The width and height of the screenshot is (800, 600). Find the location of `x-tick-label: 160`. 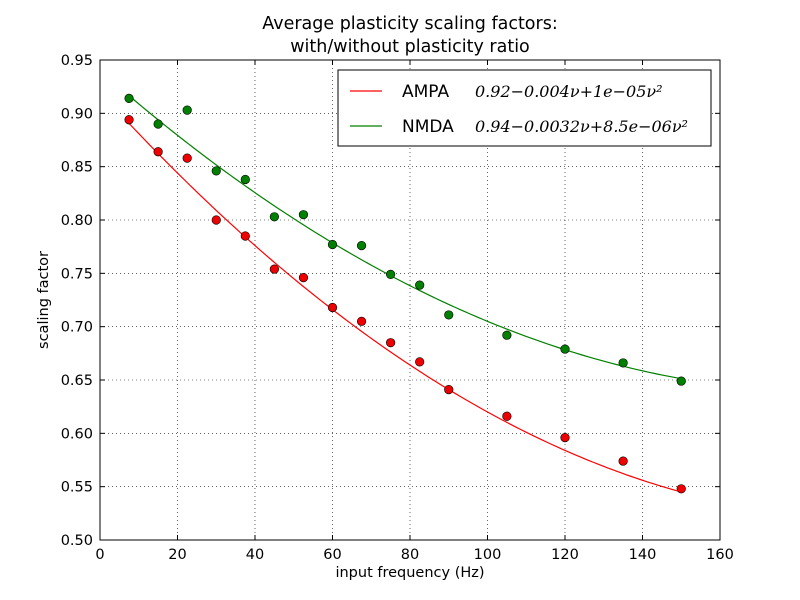

x-tick-label: 160 is located at coordinates (720, 555).